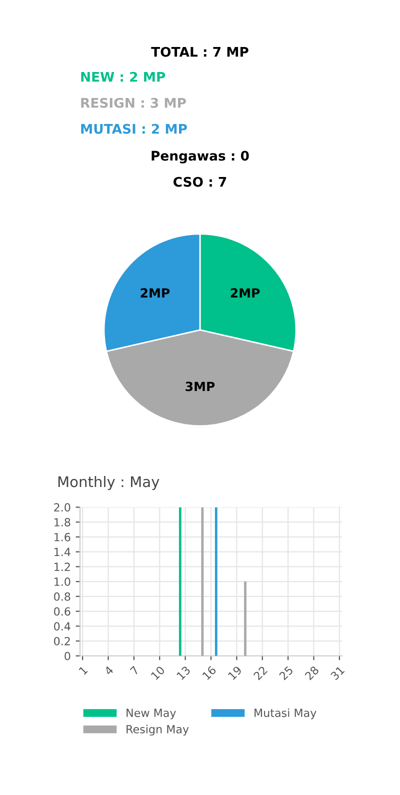  I want to click on y-tick-label: 1.8, so click(62, 522).